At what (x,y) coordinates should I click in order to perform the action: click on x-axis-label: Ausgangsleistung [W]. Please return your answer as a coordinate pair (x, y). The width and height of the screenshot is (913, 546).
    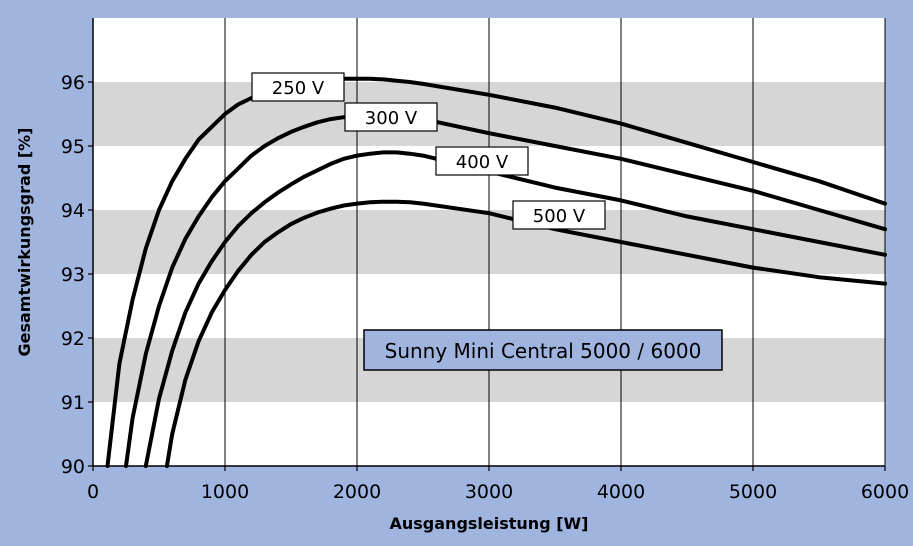
    Looking at the image, I should click on (489, 523).